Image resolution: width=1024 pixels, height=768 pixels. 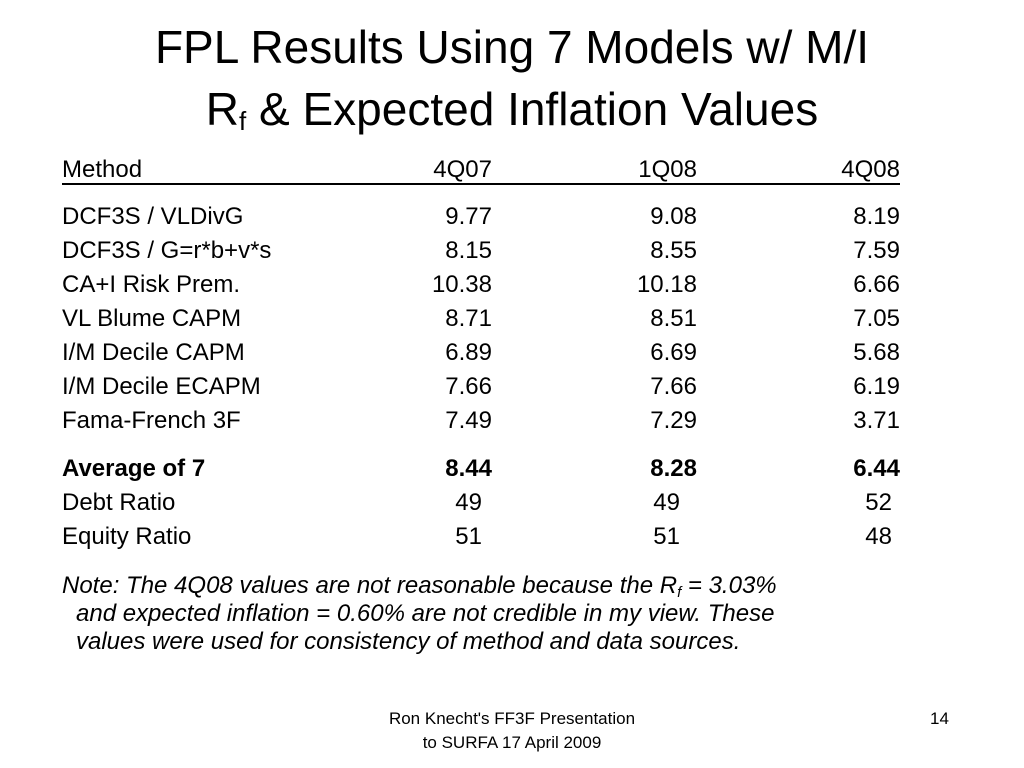 What do you see at coordinates (468, 216) in the screenshot?
I see `value-4q07: 9.77` at bounding box center [468, 216].